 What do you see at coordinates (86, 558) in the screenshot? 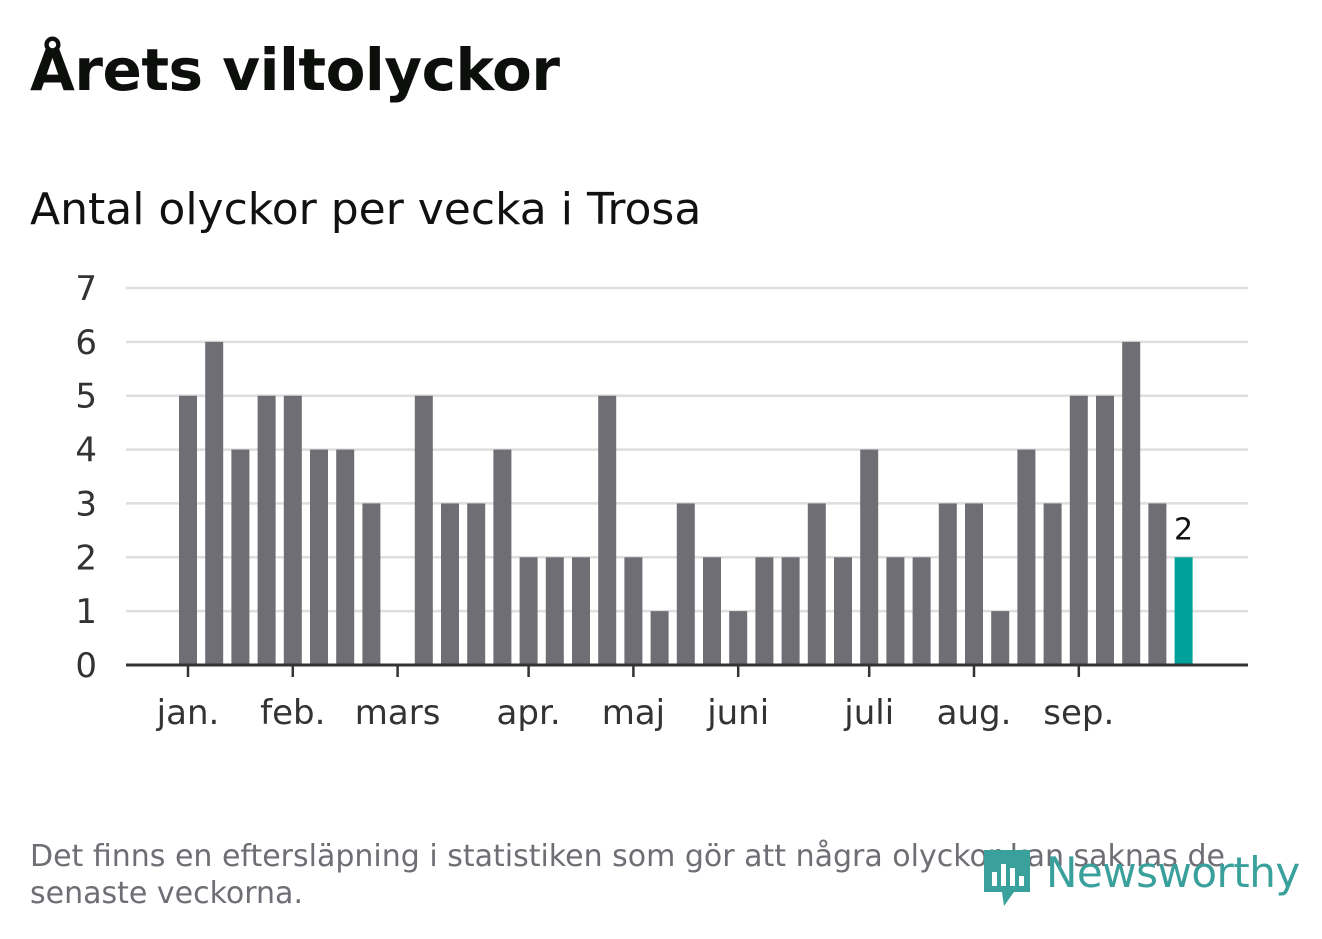
I see `y-tick-label: 2` at bounding box center [86, 558].